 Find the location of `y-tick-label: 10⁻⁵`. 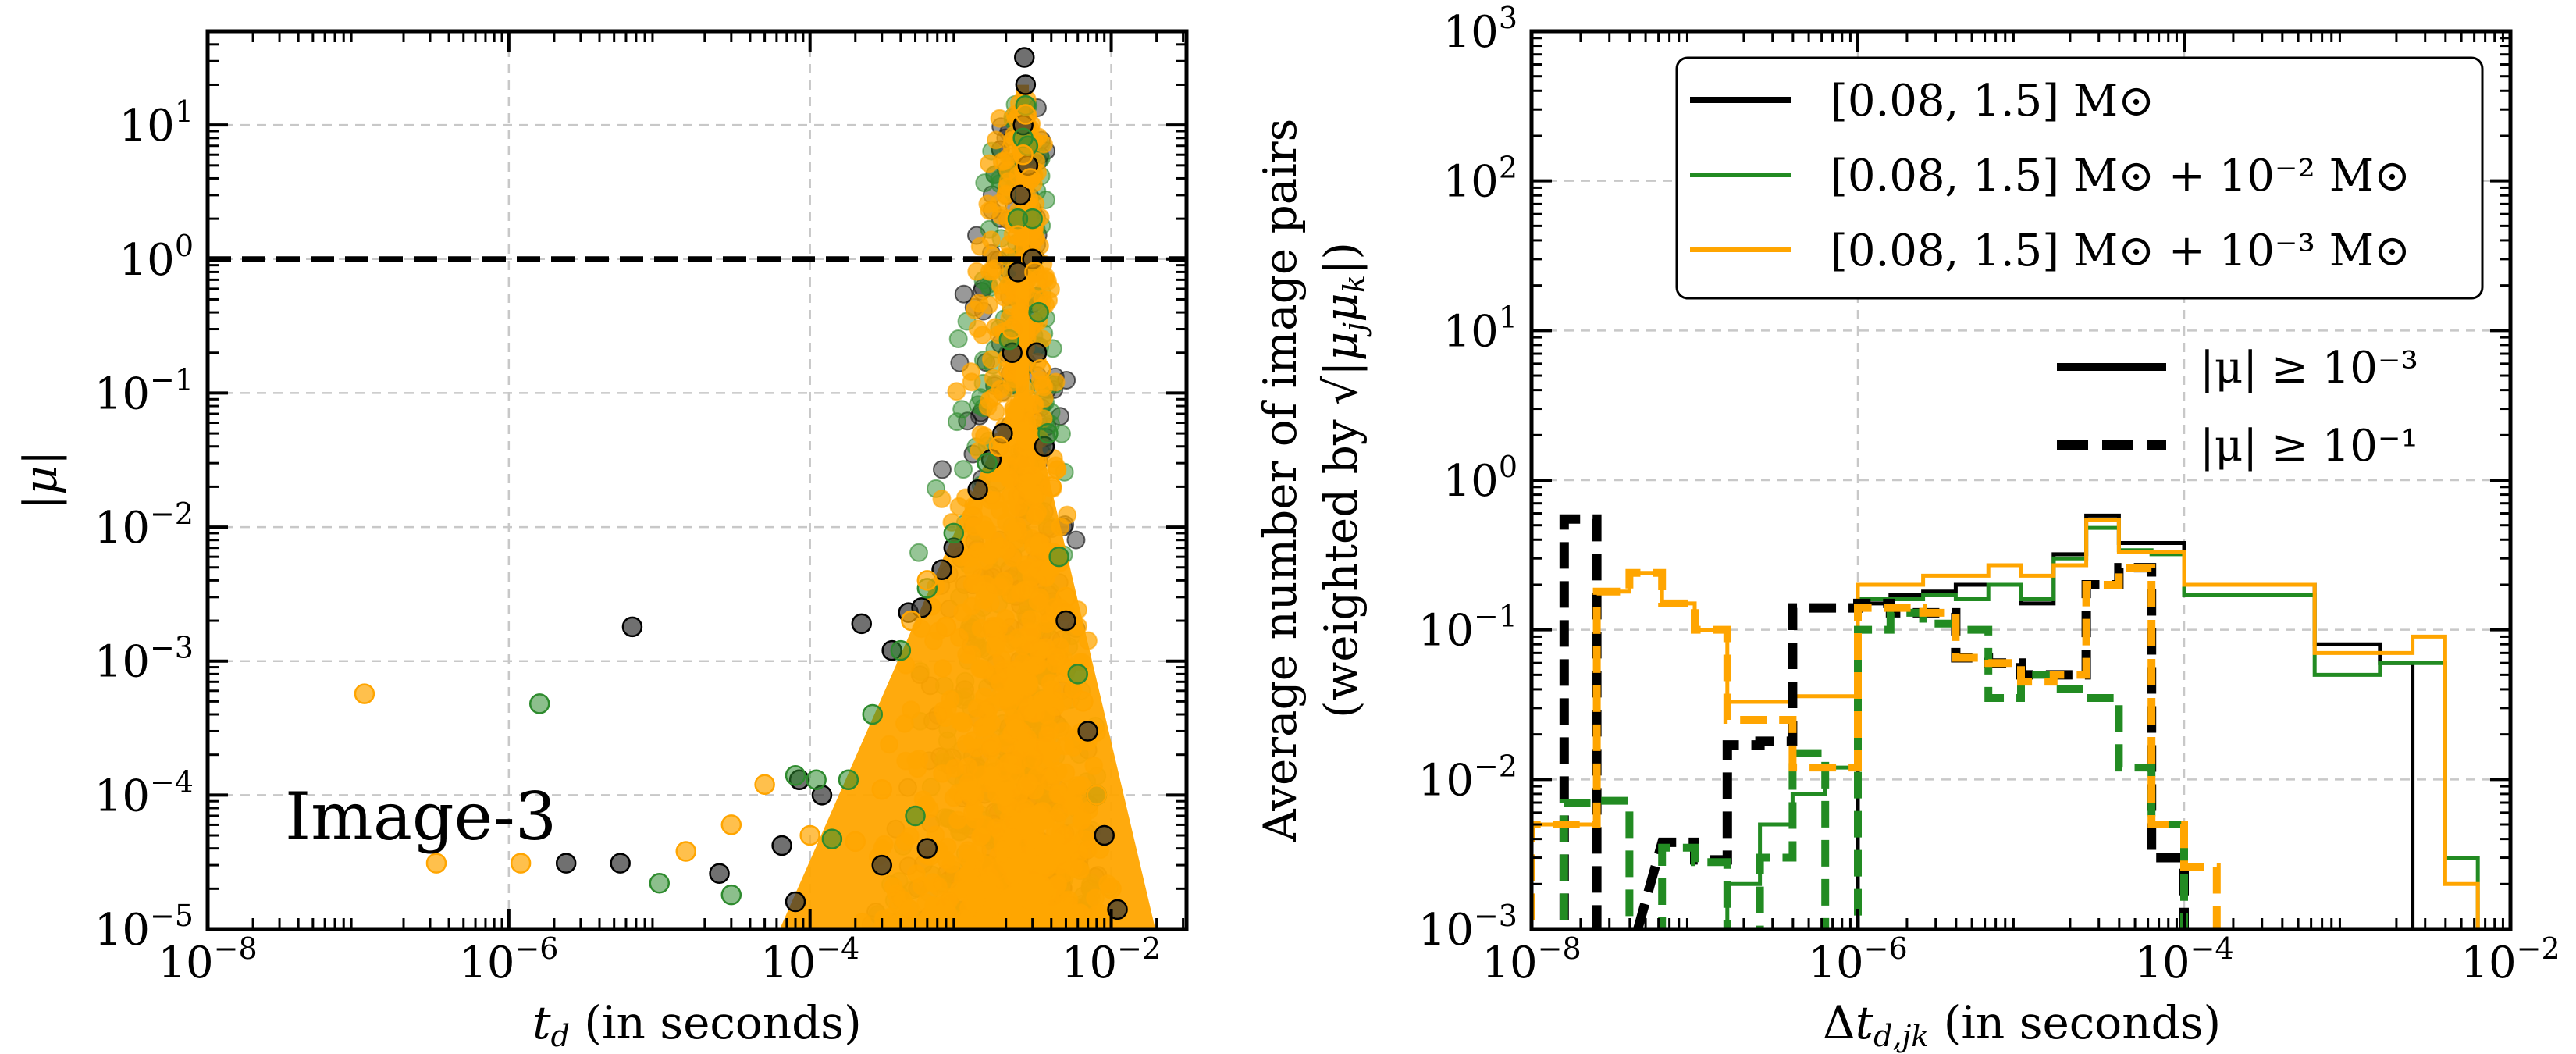

y-tick-label: 10⁻⁵ is located at coordinates (144, 927).